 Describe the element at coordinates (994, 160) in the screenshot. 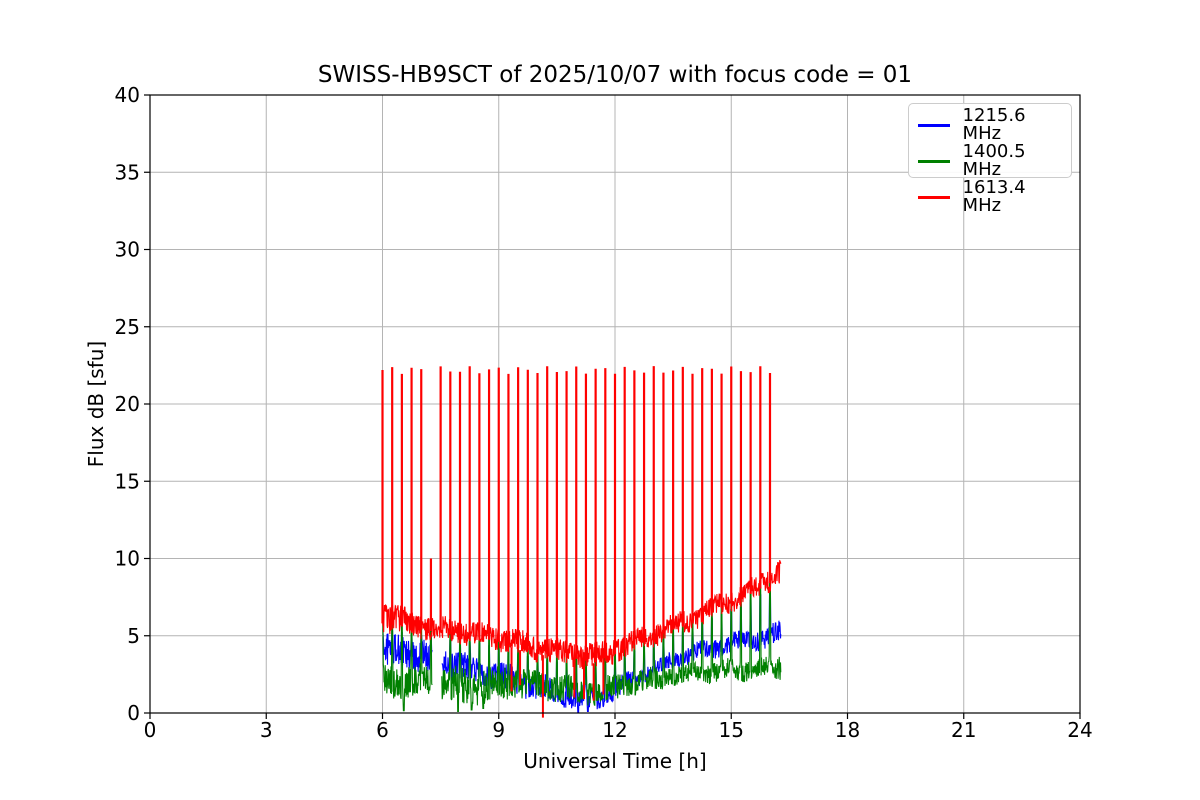

I see `legend-label-1: 1400.5 MHz` at that location.